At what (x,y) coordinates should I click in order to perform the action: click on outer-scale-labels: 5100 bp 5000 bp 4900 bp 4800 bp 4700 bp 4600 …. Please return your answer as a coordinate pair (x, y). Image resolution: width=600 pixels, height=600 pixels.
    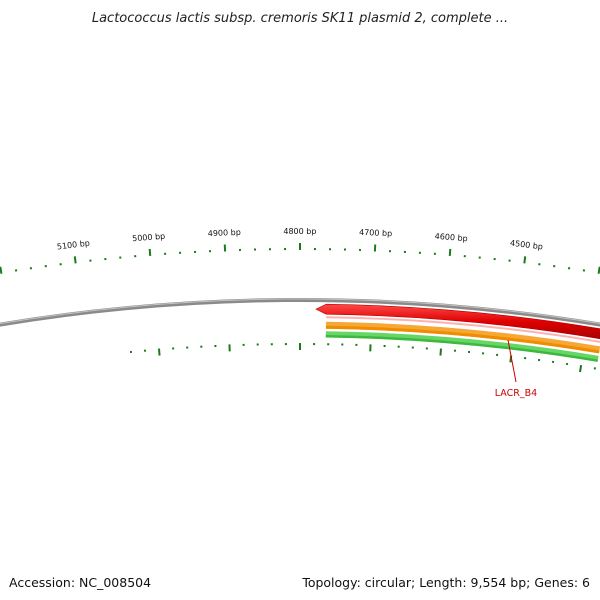
    Looking at the image, I should click on (299, 239).